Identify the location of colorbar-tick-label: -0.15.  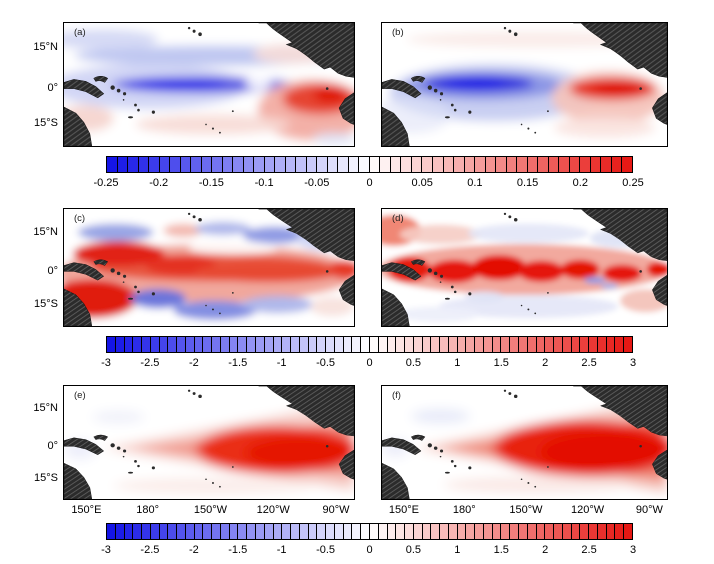
(211, 183).